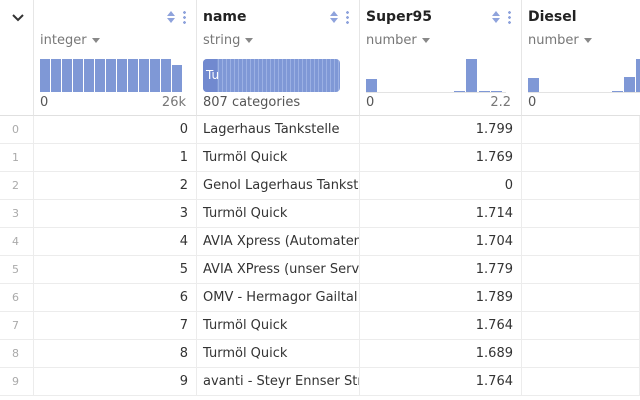  Describe the element at coordinates (441, 186) in the screenshot. I see `cell-super95: 0` at that location.